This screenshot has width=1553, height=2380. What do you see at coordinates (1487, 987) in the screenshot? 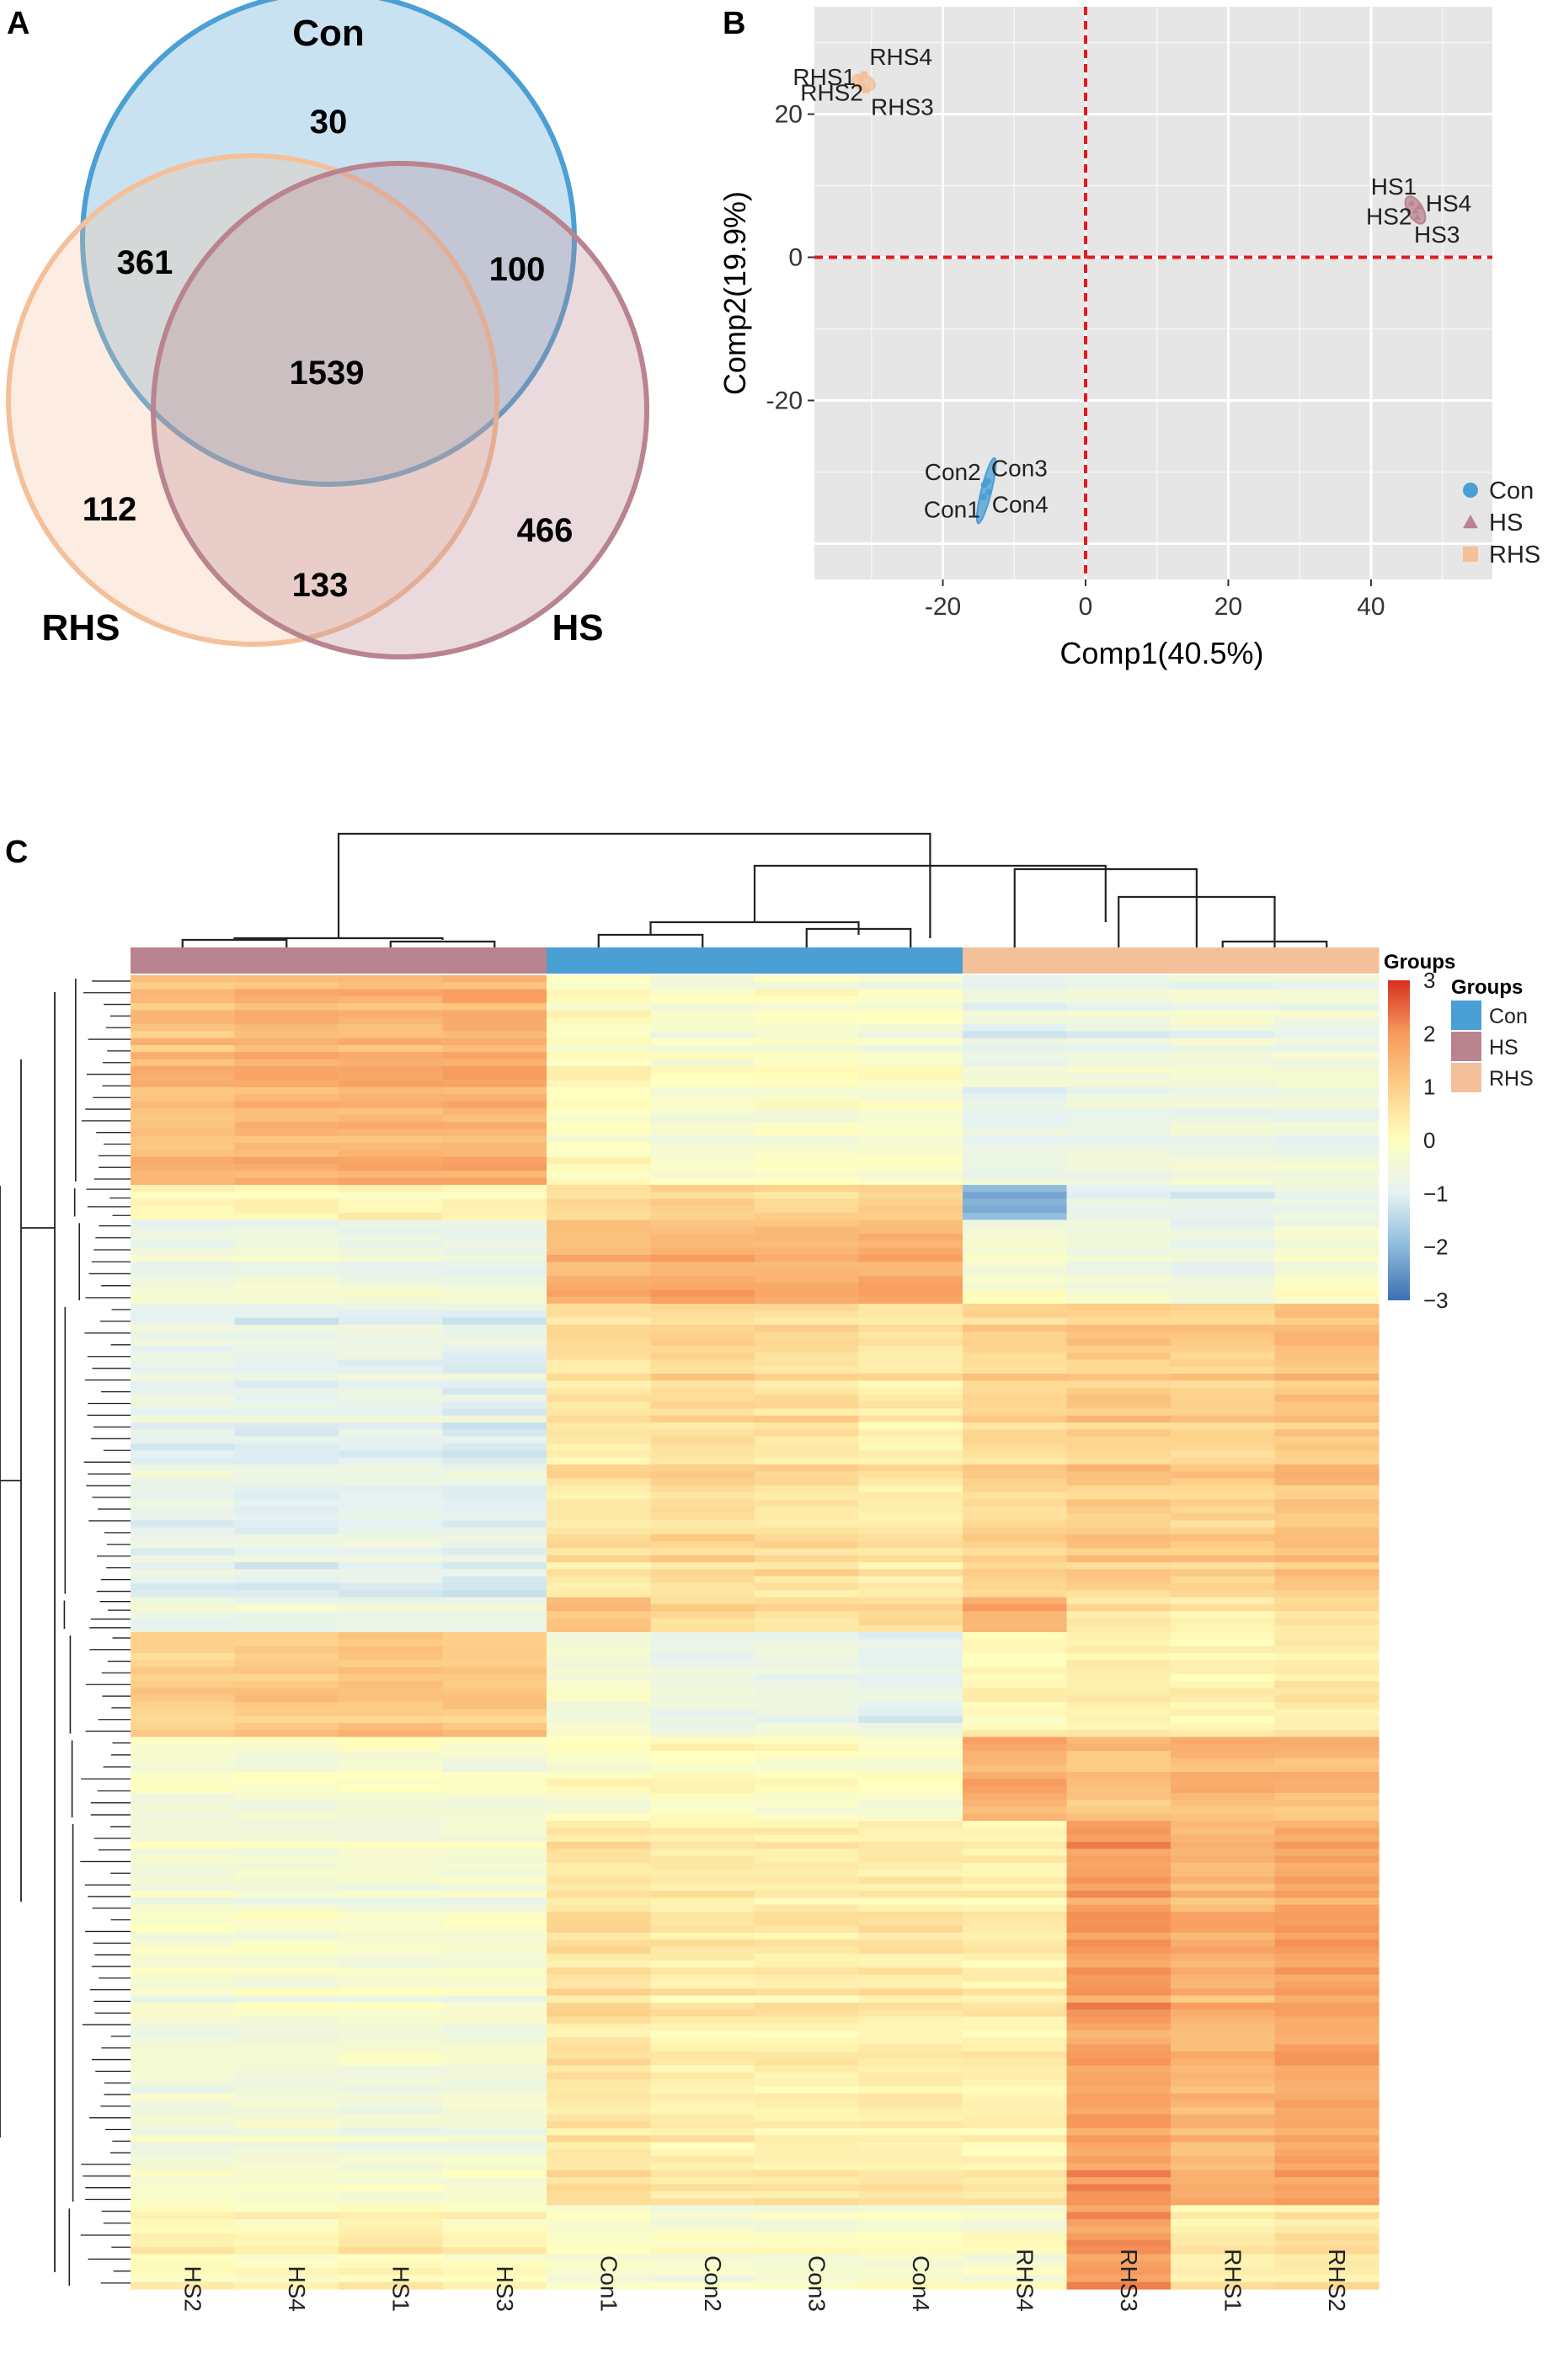
I see `groups-legend-title: Groups` at bounding box center [1487, 987].